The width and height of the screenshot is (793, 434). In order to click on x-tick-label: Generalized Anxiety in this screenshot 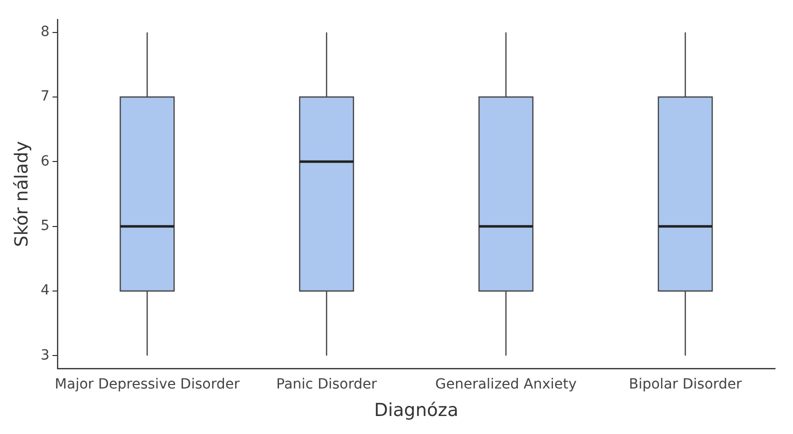, I will do `click(506, 384)`.